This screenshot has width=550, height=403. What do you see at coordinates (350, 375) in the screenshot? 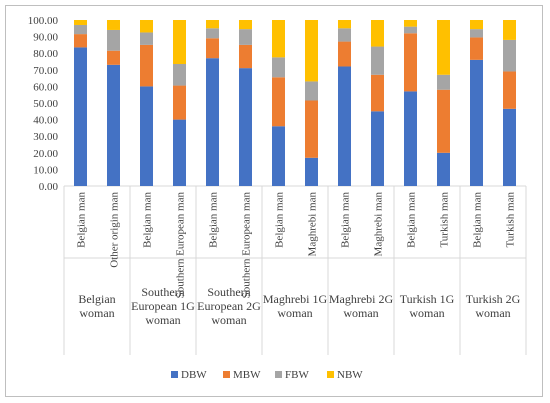
I see `legend-label: NBW` at bounding box center [350, 375].